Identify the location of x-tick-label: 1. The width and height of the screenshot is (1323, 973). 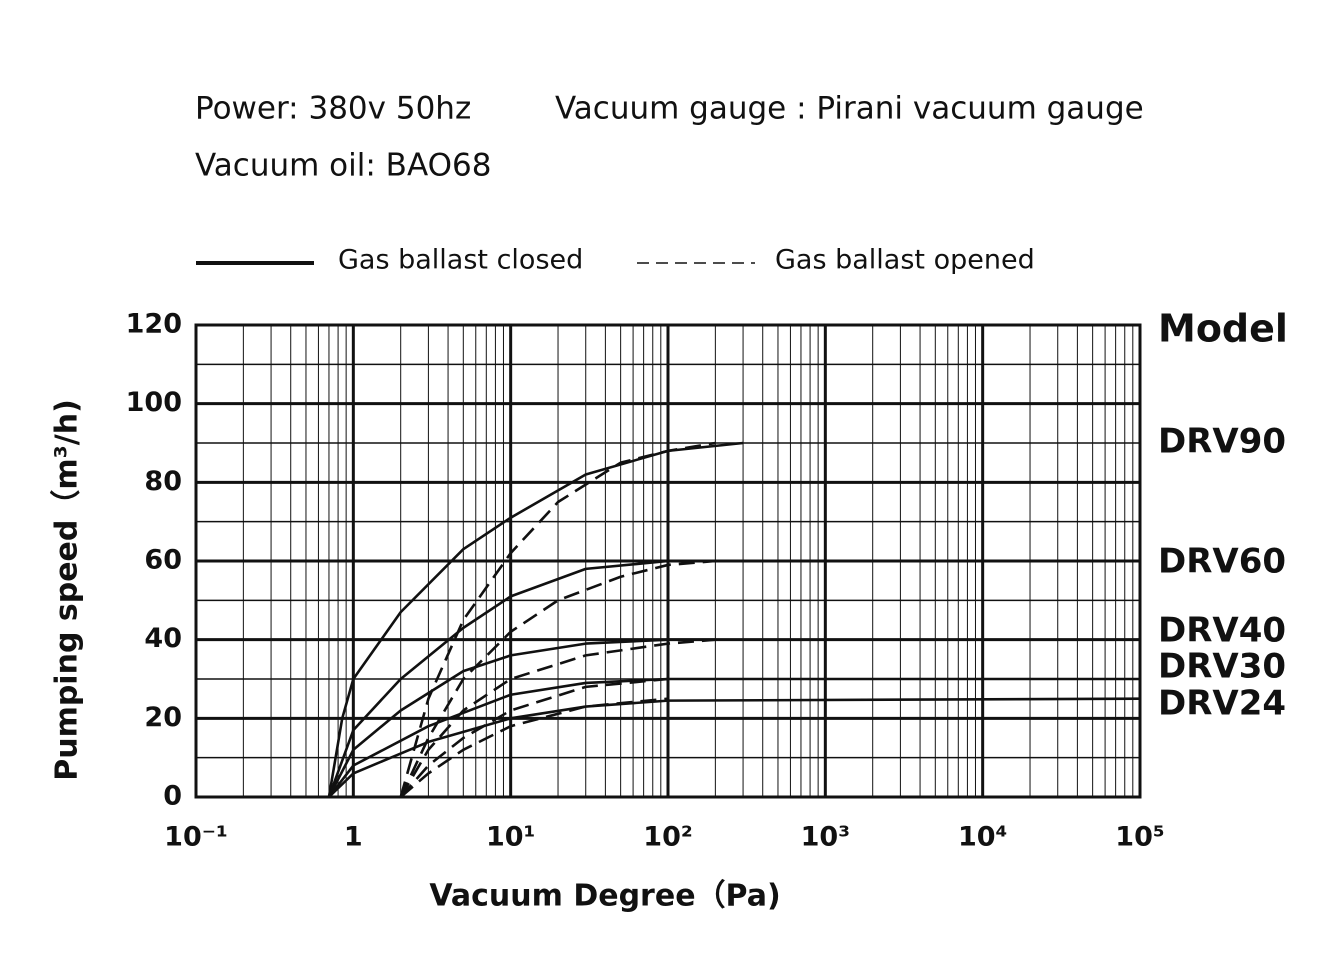
(353, 837).